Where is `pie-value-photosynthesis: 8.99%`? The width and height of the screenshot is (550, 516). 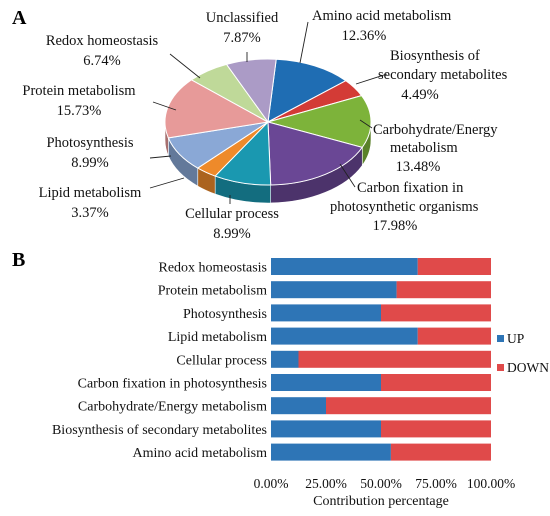
pie-value-photosynthesis: 8.99% is located at coordinates (89, 163).